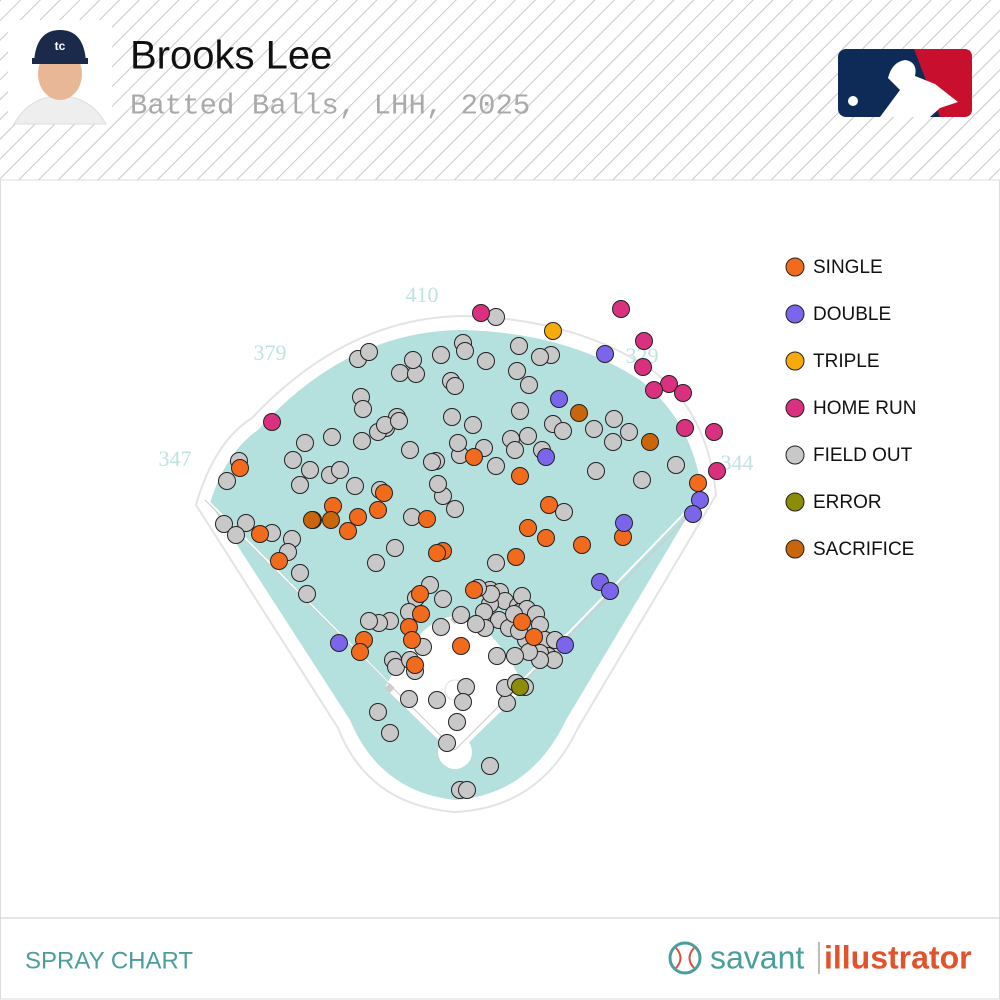 Image resolution: width=1000 pixels, height=1000 pixels. What do you see at coordinates (820, 957) in the screenshot?
I see `savant-logo: savant illustrator` at bounding box center [820, 957].